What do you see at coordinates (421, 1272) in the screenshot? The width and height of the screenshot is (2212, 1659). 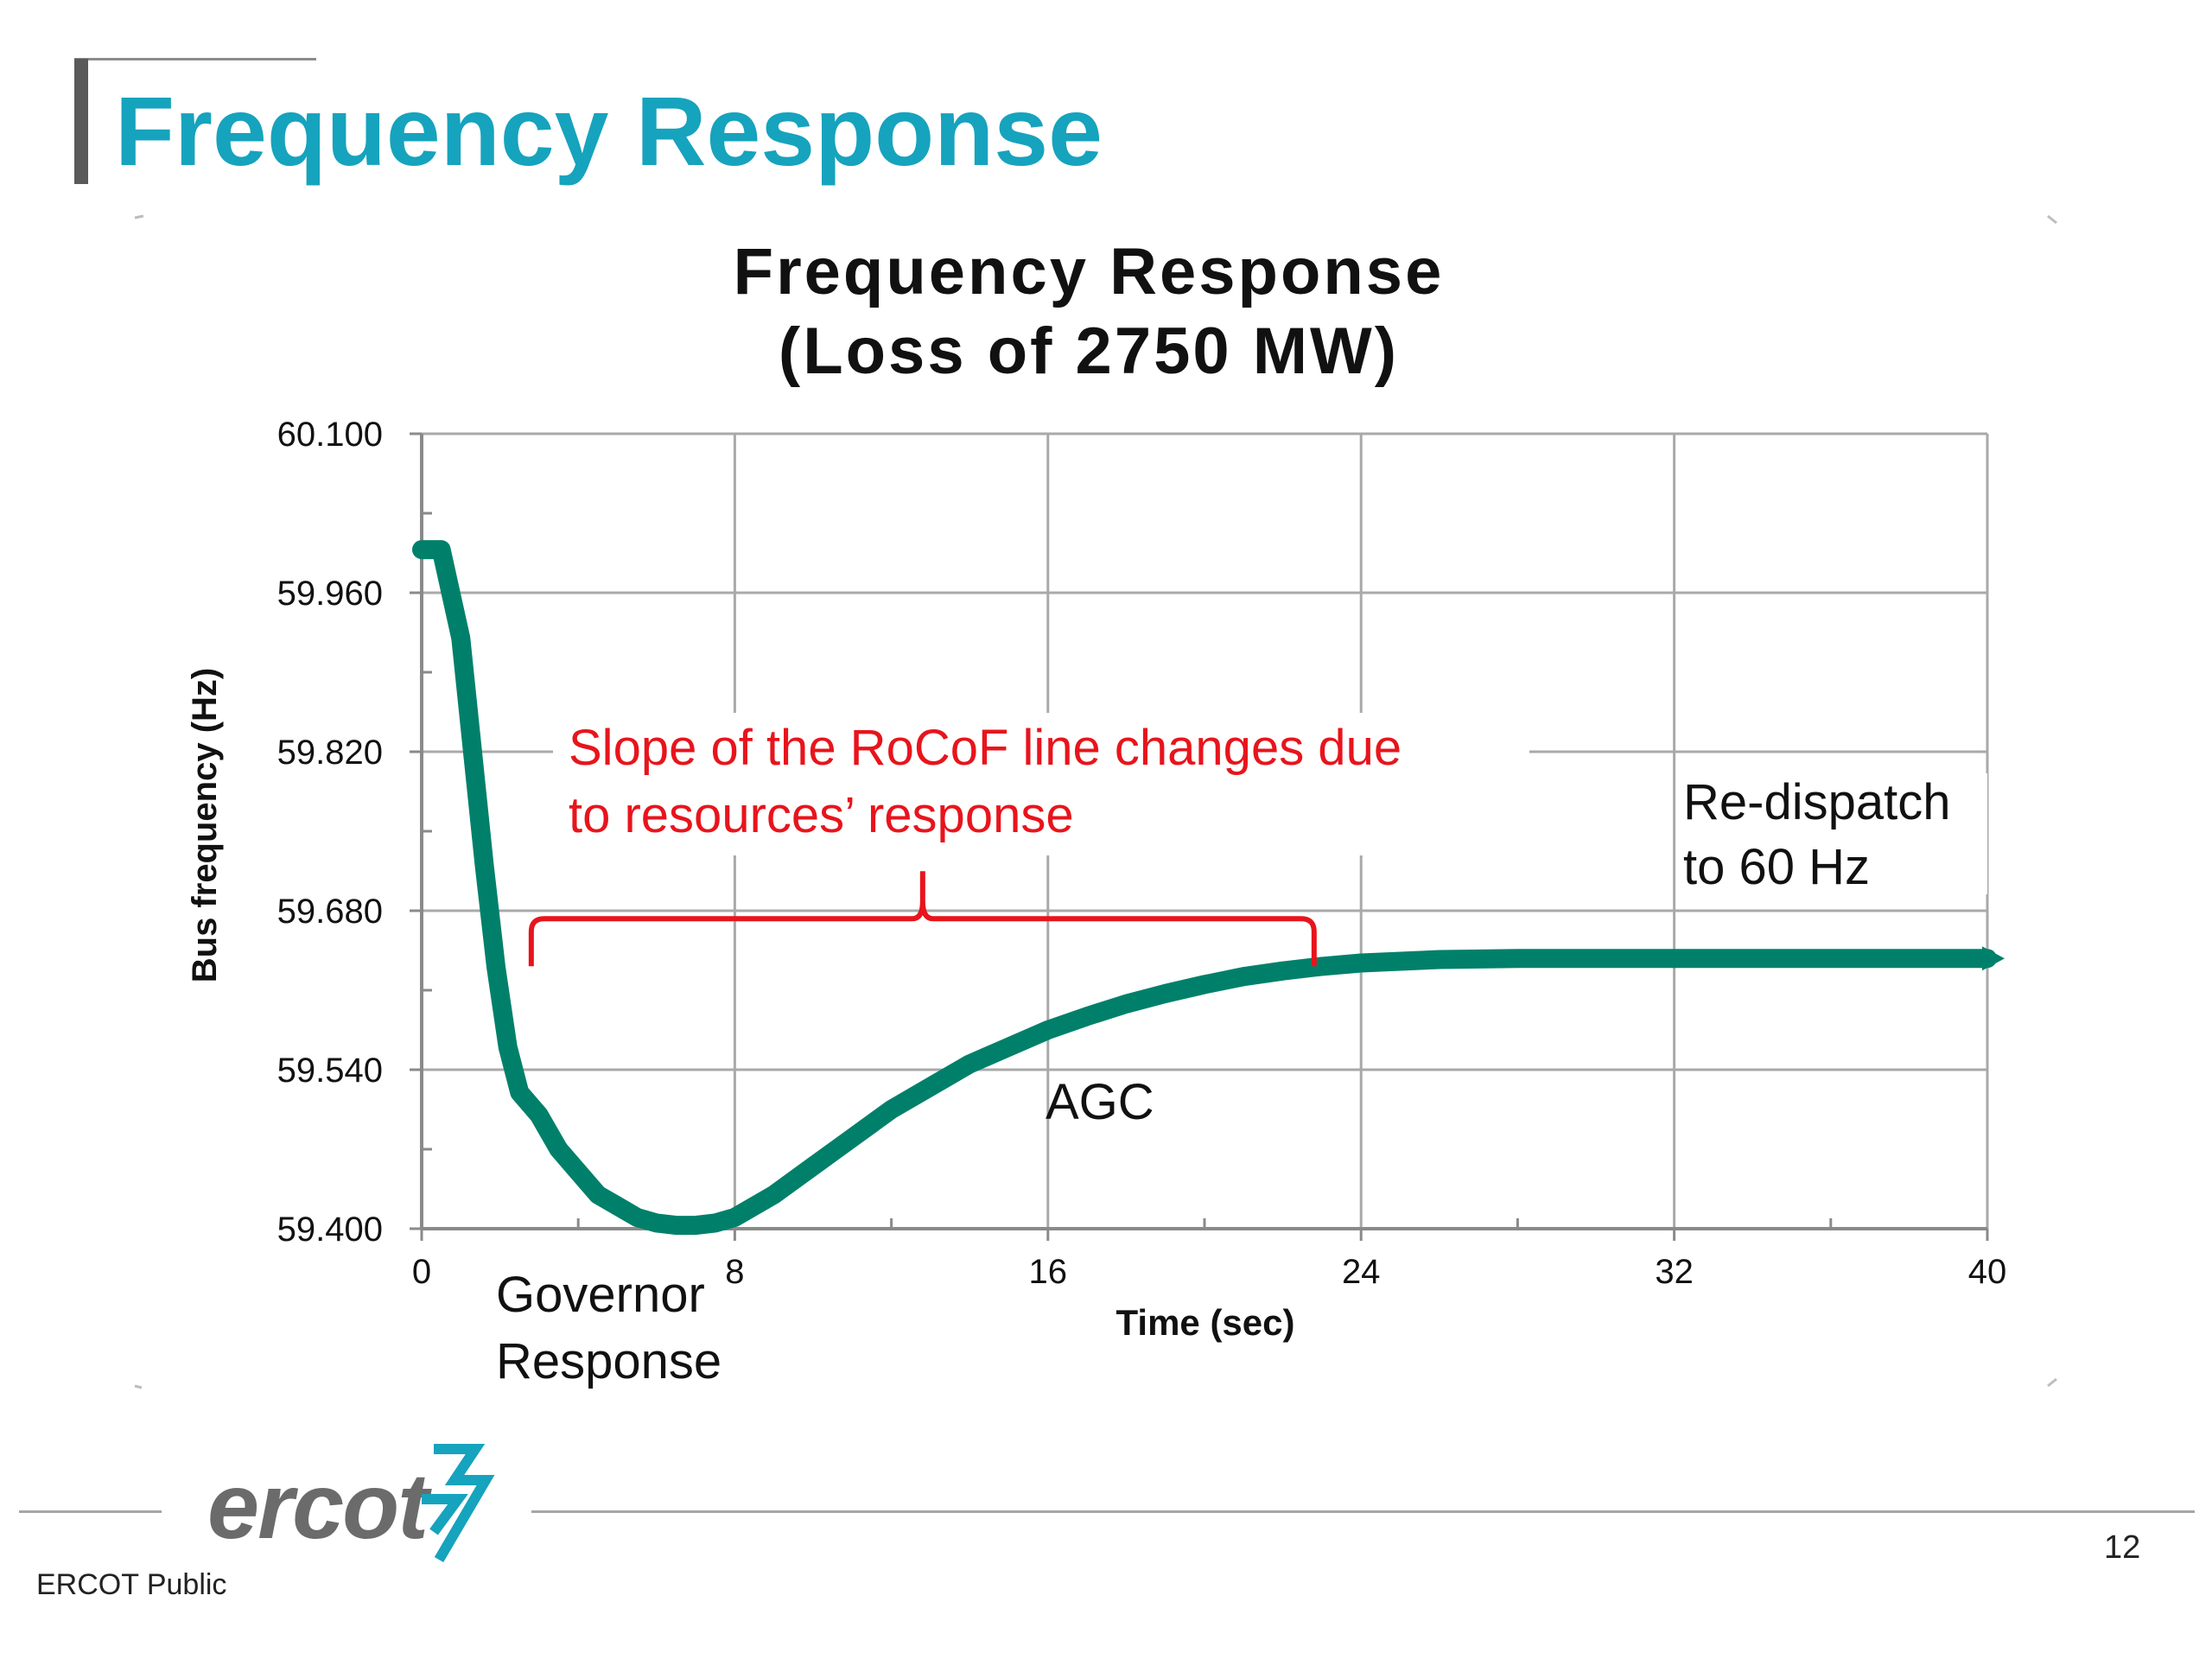 I see `x-tick-label: 0` at bounding box center [421, 1272].